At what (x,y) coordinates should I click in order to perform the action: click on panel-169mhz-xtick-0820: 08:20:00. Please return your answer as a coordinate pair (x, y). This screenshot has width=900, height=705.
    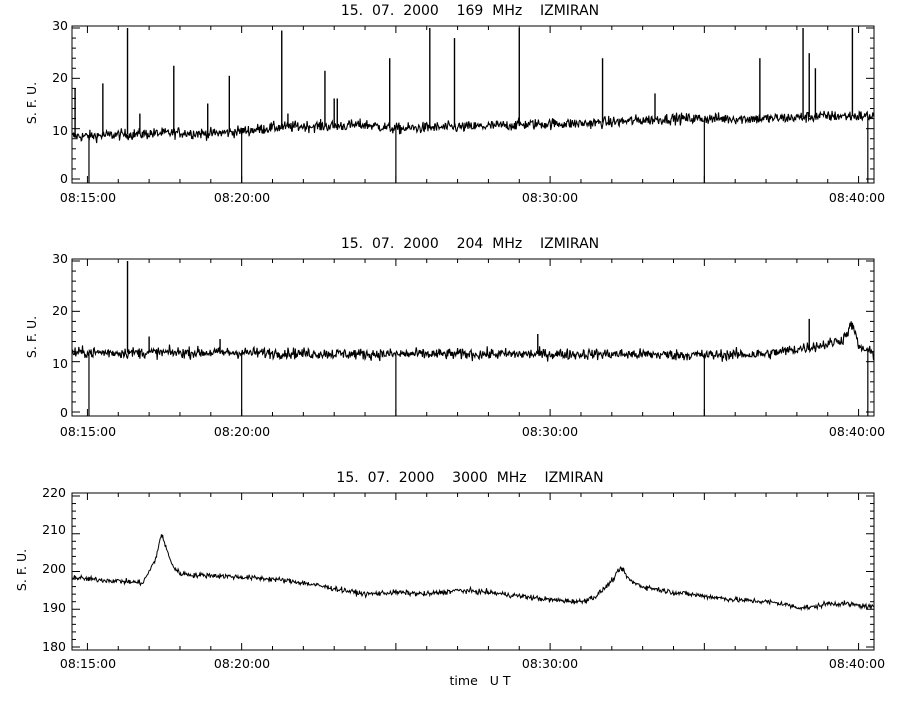
    Looking at the image, I should click on (242, 197).